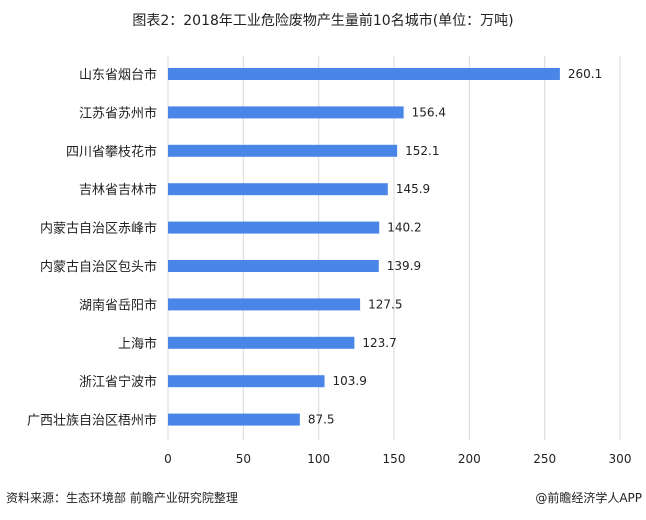  What do you see at coordinates (118, 382) in the screenshot?
I see `category-label: 浙江省宁波市` at bounding box center [118, 382].